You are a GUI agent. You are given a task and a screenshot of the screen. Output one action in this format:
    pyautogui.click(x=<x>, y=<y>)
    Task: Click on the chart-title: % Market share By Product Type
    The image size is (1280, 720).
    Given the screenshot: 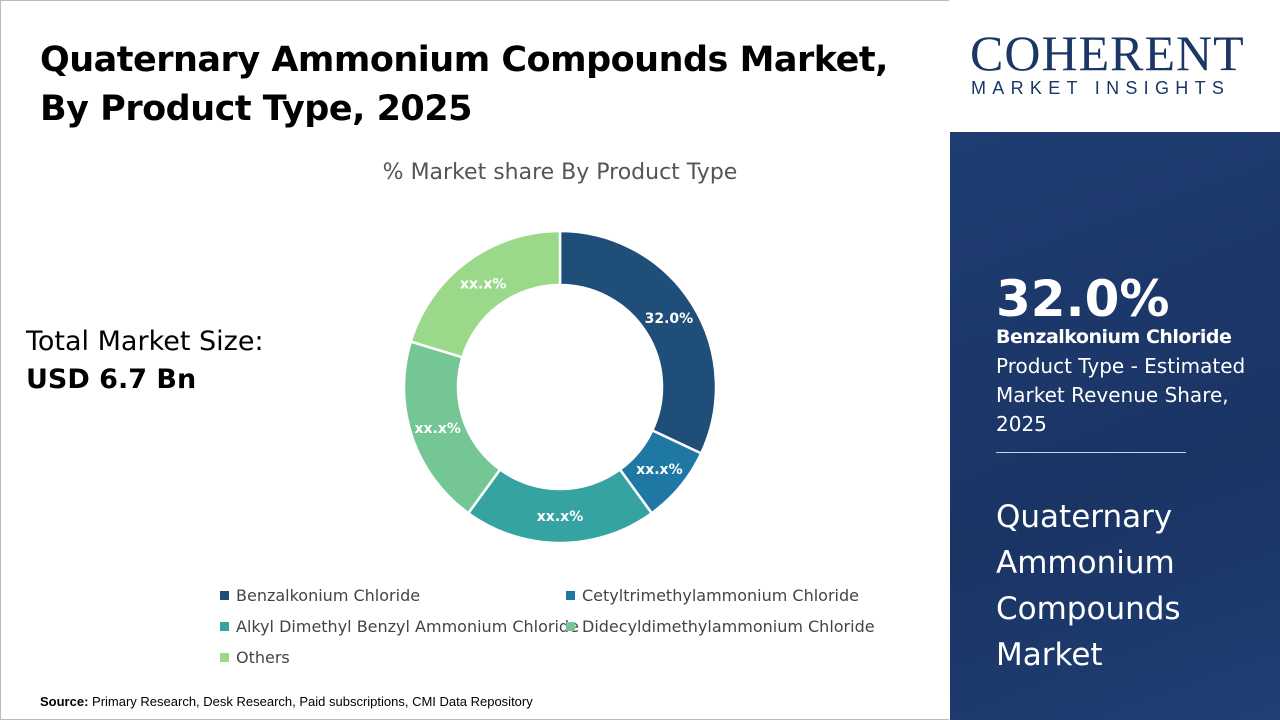 What is the action you would take?
    pyautogui.click(x=560, y=172)
    